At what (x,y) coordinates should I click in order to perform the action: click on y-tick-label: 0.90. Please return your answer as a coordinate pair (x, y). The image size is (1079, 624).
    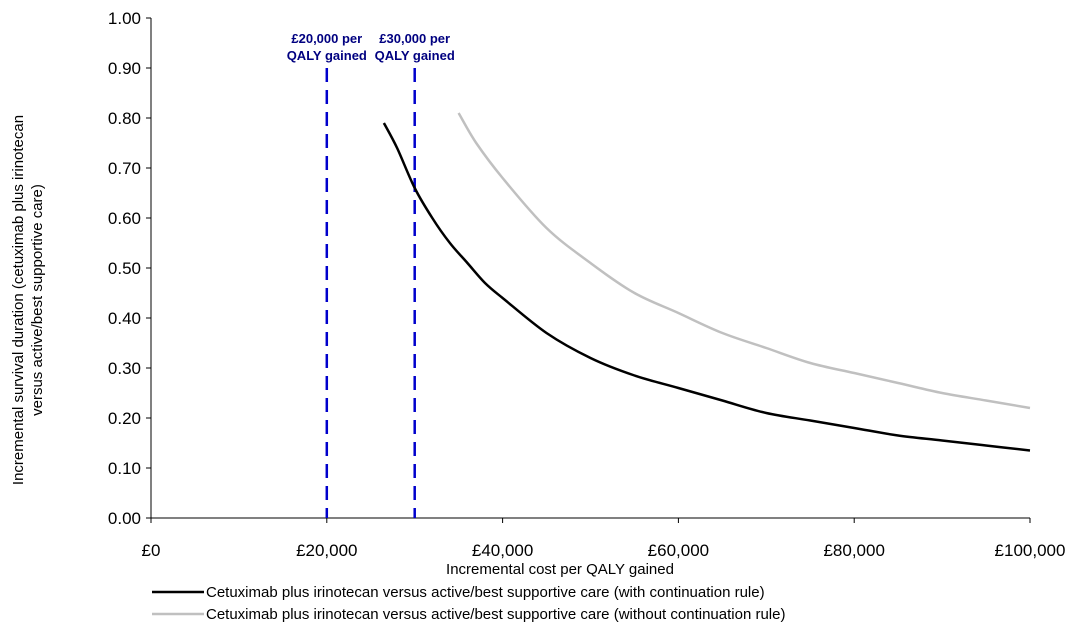
    Looking at the image, I should click on (124, 68).